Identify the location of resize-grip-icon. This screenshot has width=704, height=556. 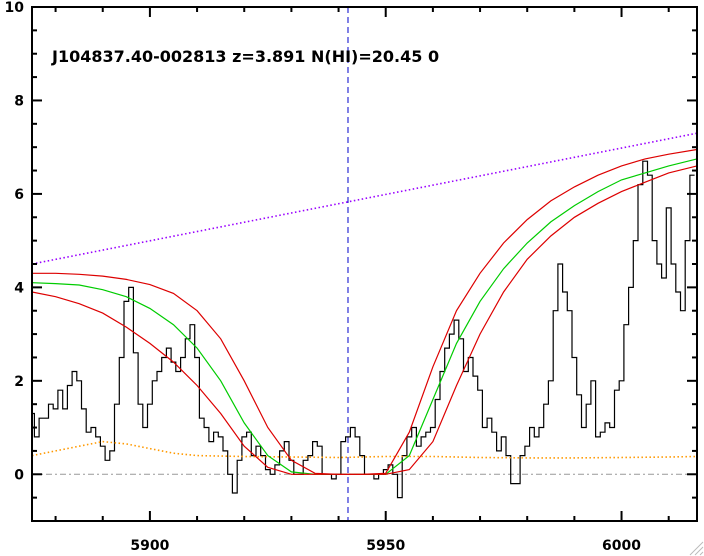
(696, 548).